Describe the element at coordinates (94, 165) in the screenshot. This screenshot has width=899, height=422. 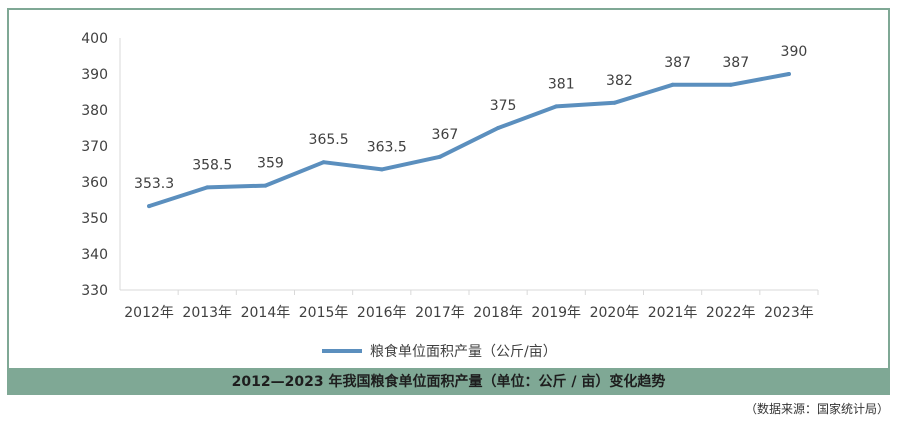
I see `y-tick-labels: 330 340 350 360 370 380 390 400` at that location.